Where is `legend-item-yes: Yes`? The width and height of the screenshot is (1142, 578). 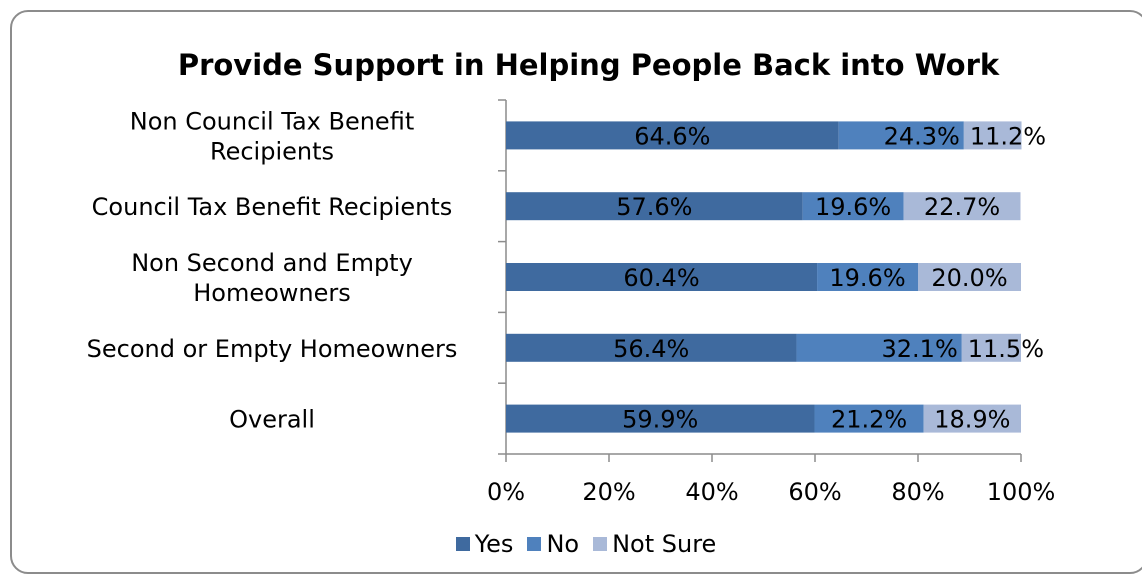
legend-item-yes: Yes is located at coordinates (484, 544).